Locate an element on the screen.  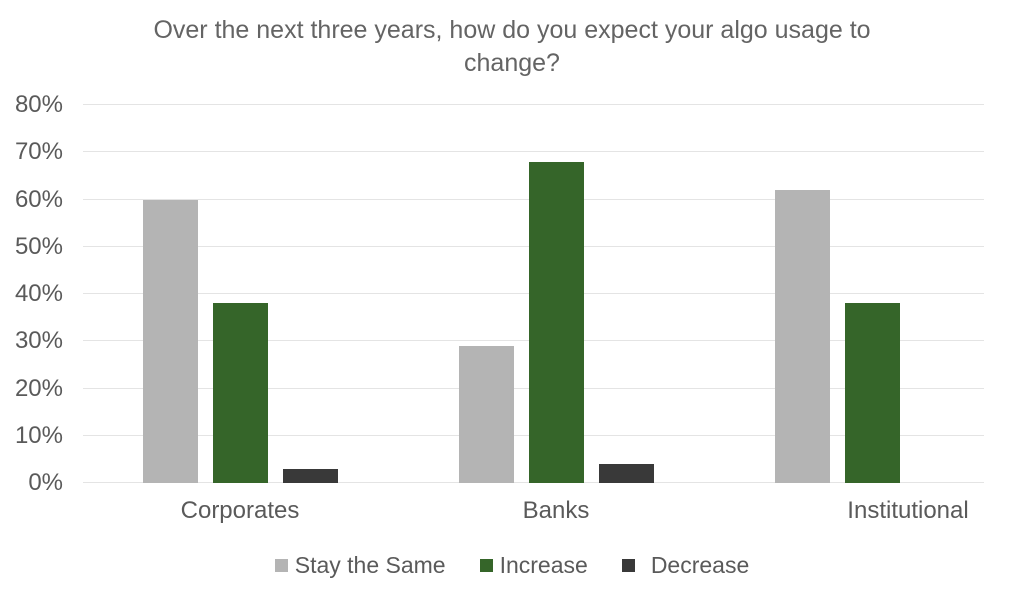
legend-label: Decrease is located at coordinates (700, 564).